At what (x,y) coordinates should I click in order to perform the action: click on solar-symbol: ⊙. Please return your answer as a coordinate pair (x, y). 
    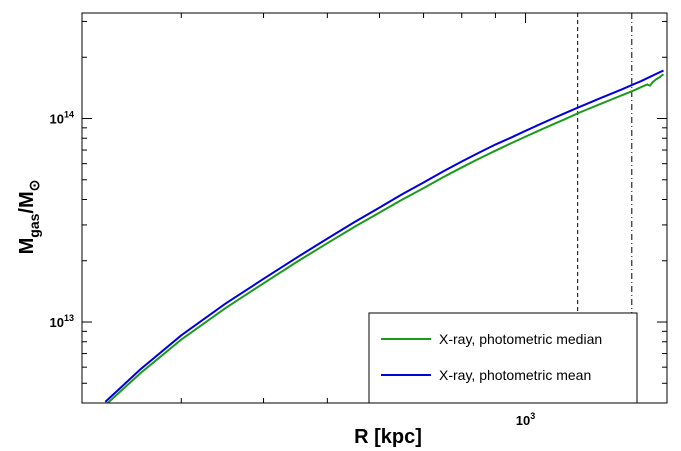
    Looking at the image, I should click on (34, 186).